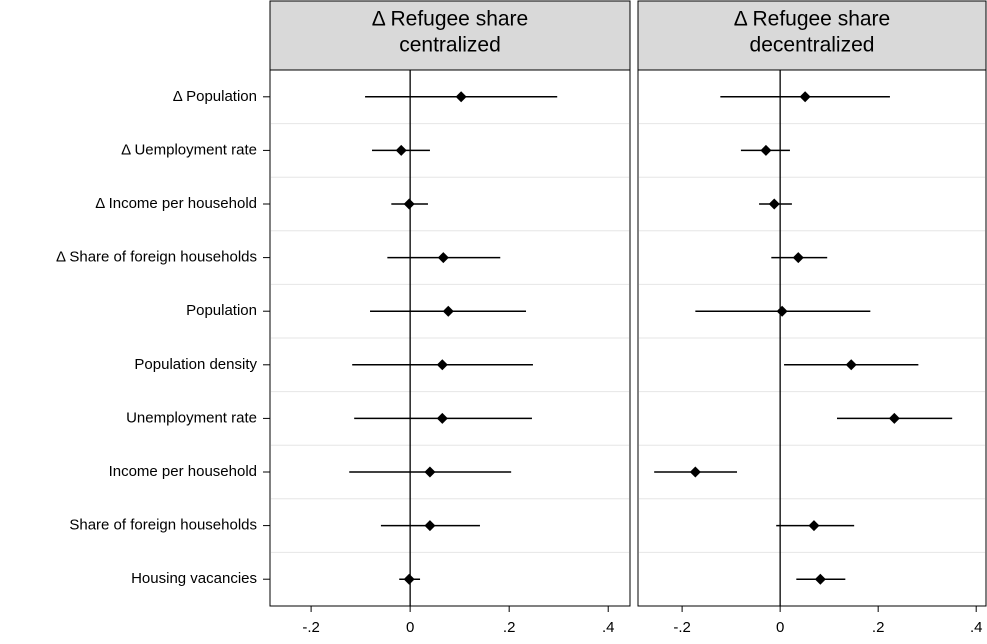  What do you see at coordinates (215, 96) in the screenshot?
I see `y-tick-label: Δ Population` at bounding box center [215, 96].